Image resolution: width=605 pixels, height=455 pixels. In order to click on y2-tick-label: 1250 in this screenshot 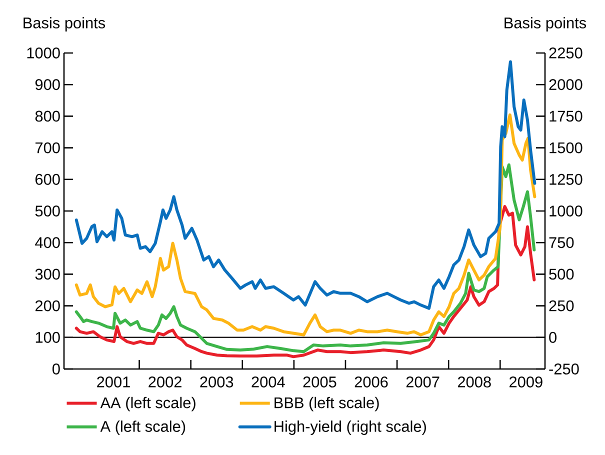, I will do `click(566, 179)`.